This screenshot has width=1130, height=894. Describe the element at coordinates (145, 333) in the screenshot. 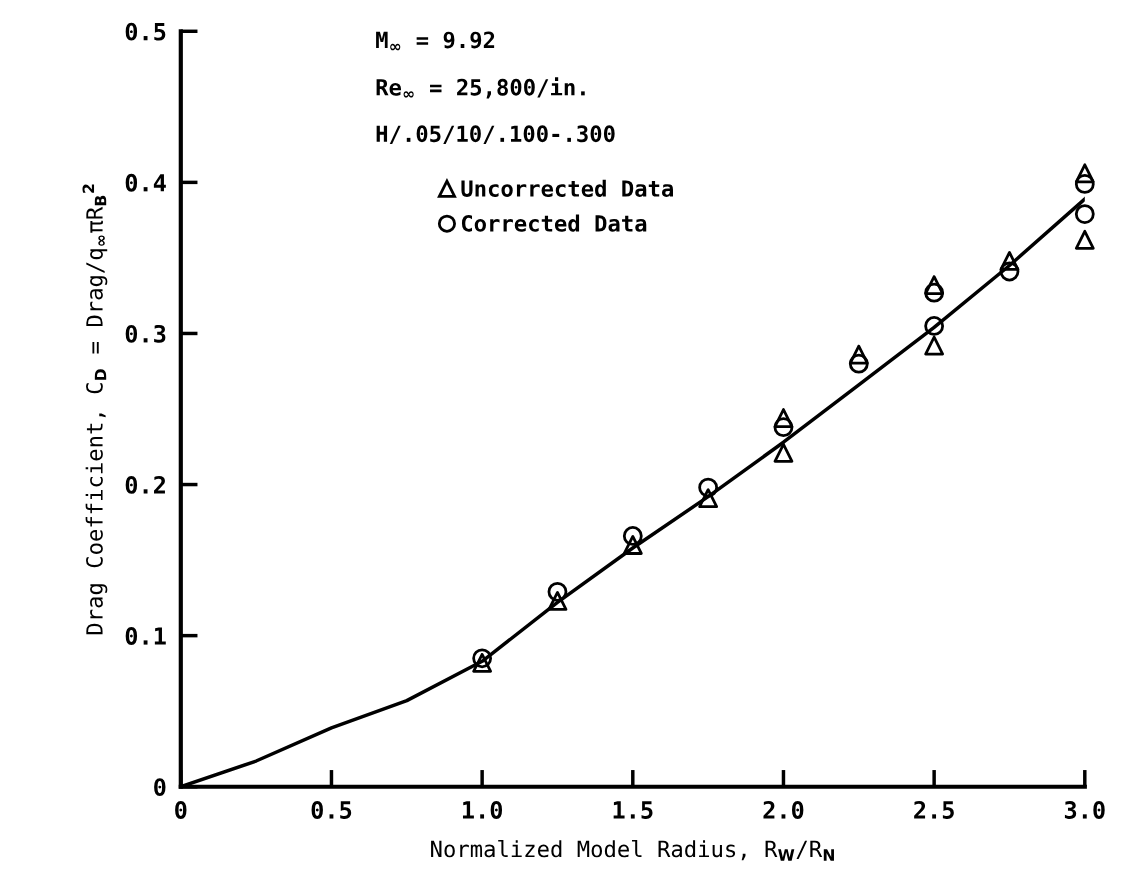

I see `y-tick-label: 0.3` at that location.